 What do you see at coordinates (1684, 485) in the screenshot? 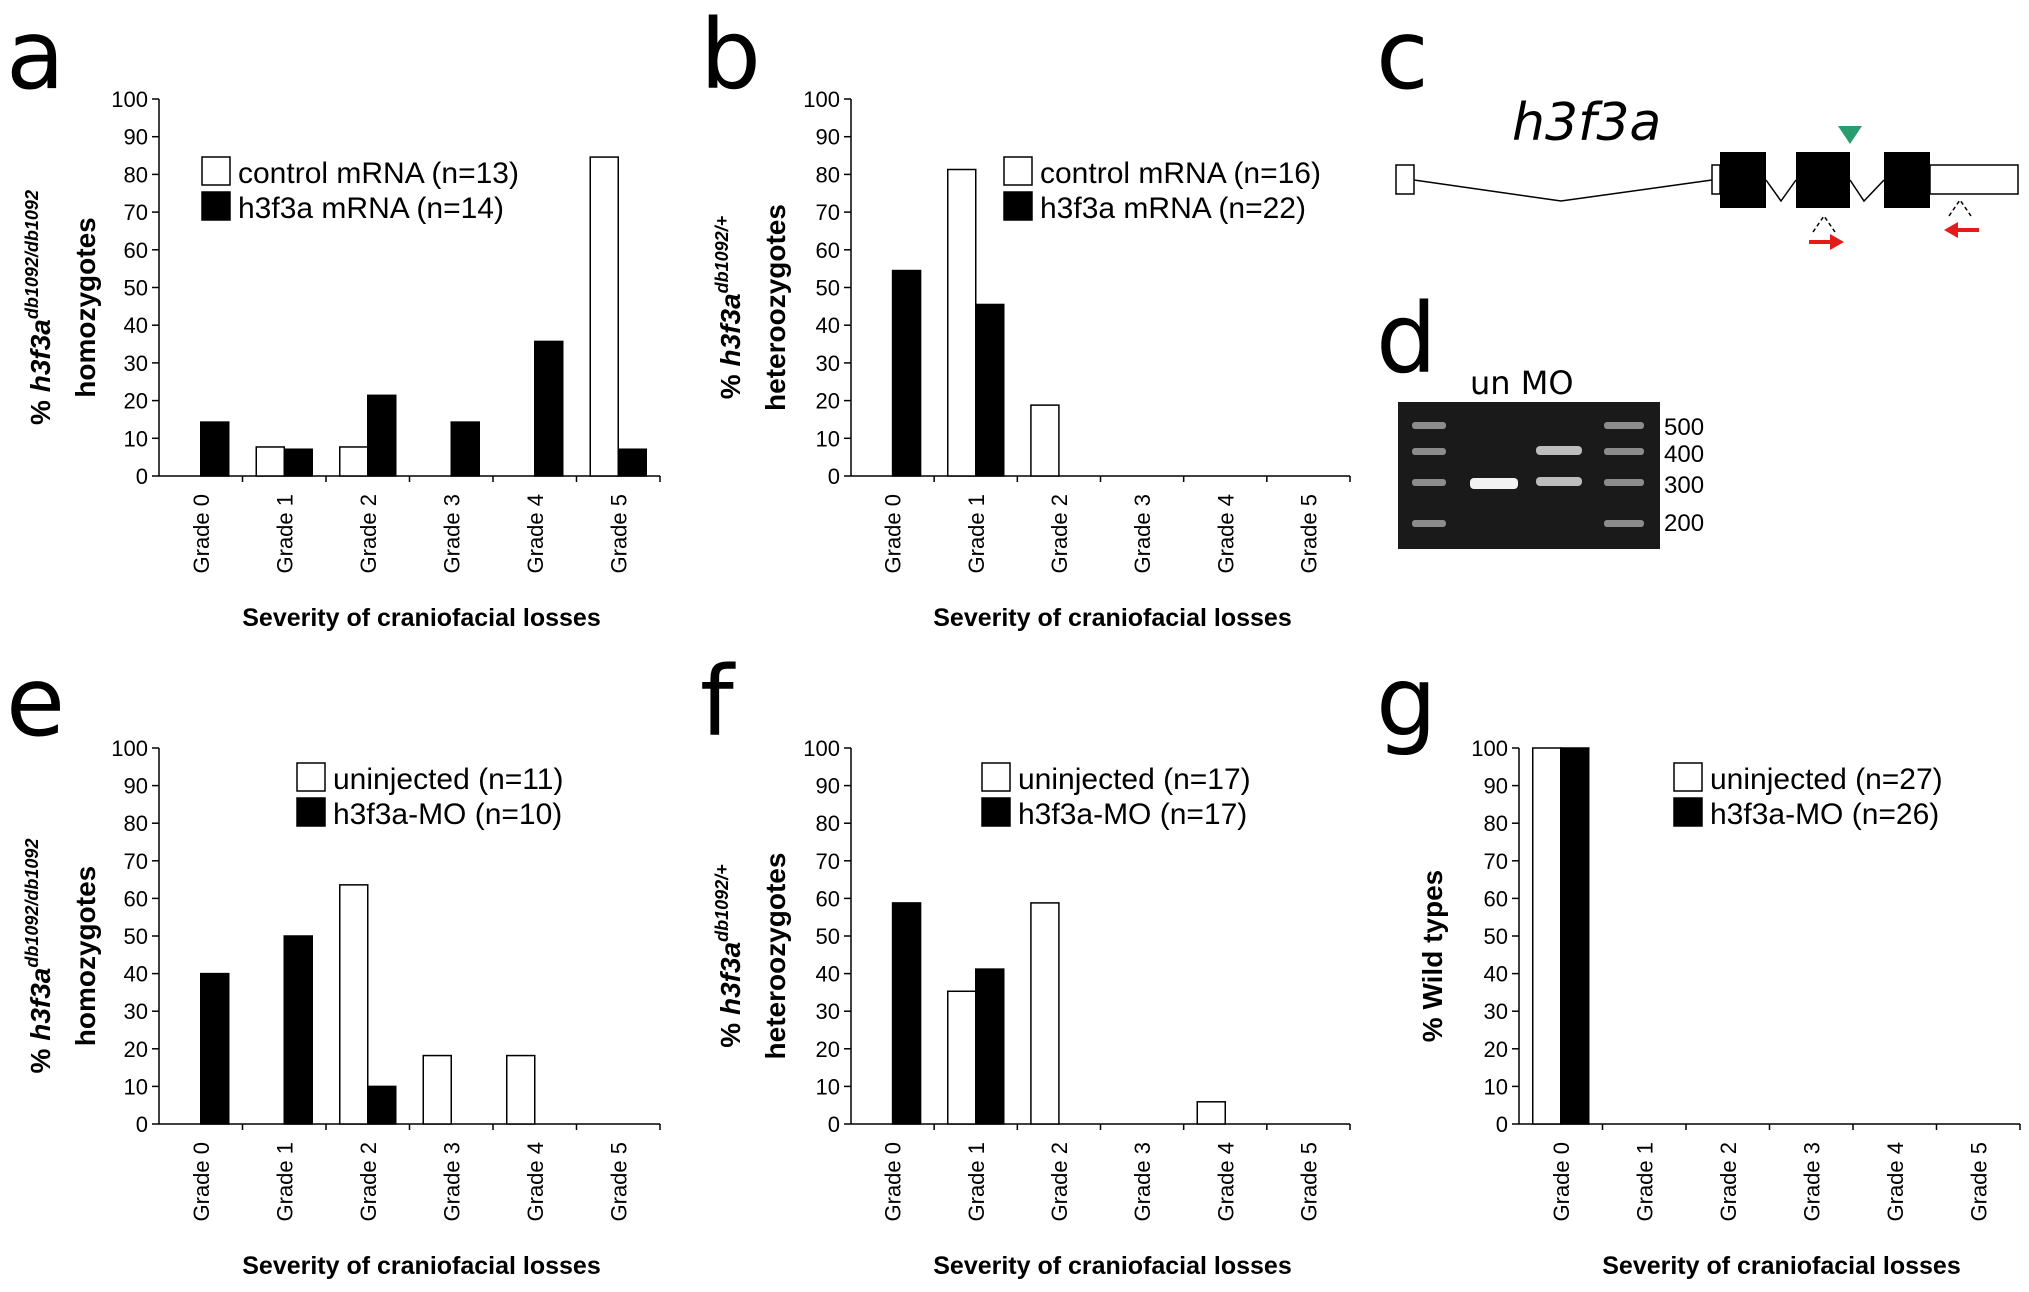
I see `ladder-size-label: 300` at bounding box center [1684, 485].